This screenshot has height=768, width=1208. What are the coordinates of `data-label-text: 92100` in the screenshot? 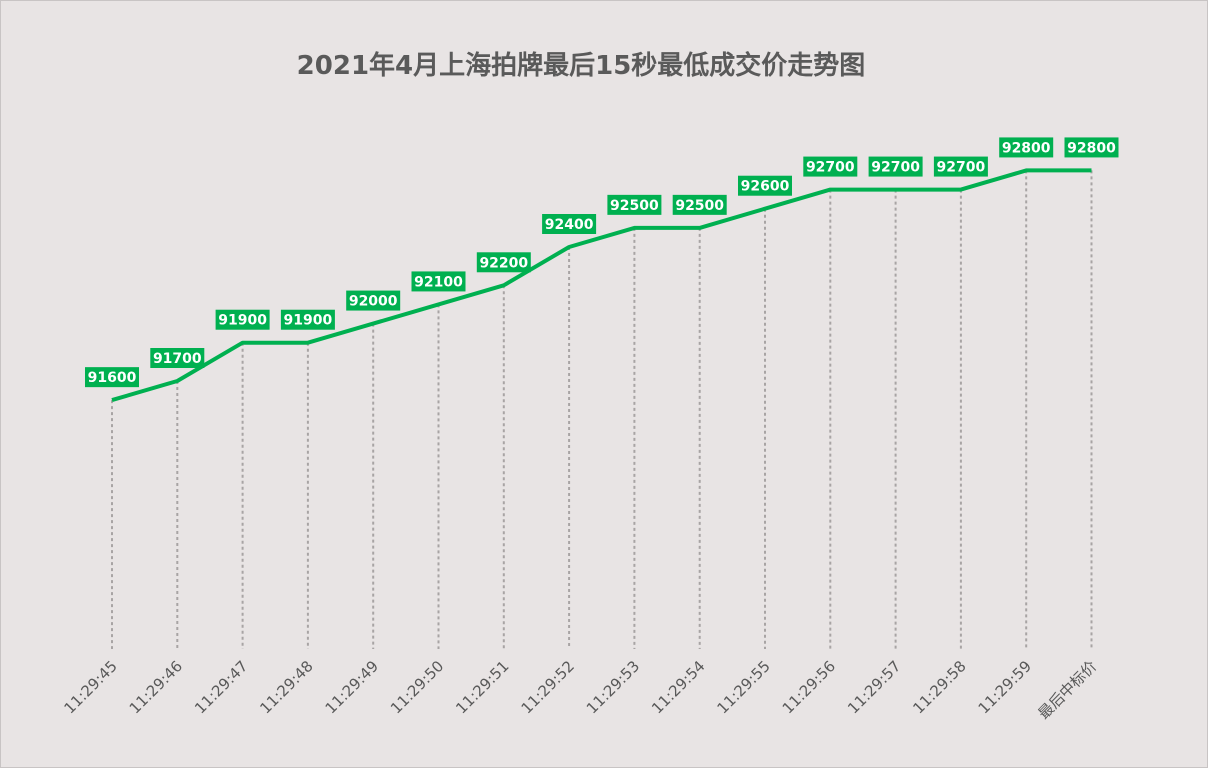 It's located at (438, 282).